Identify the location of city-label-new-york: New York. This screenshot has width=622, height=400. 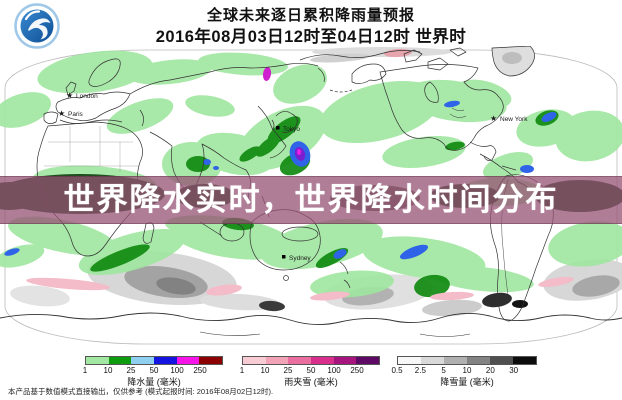
(514, 119).